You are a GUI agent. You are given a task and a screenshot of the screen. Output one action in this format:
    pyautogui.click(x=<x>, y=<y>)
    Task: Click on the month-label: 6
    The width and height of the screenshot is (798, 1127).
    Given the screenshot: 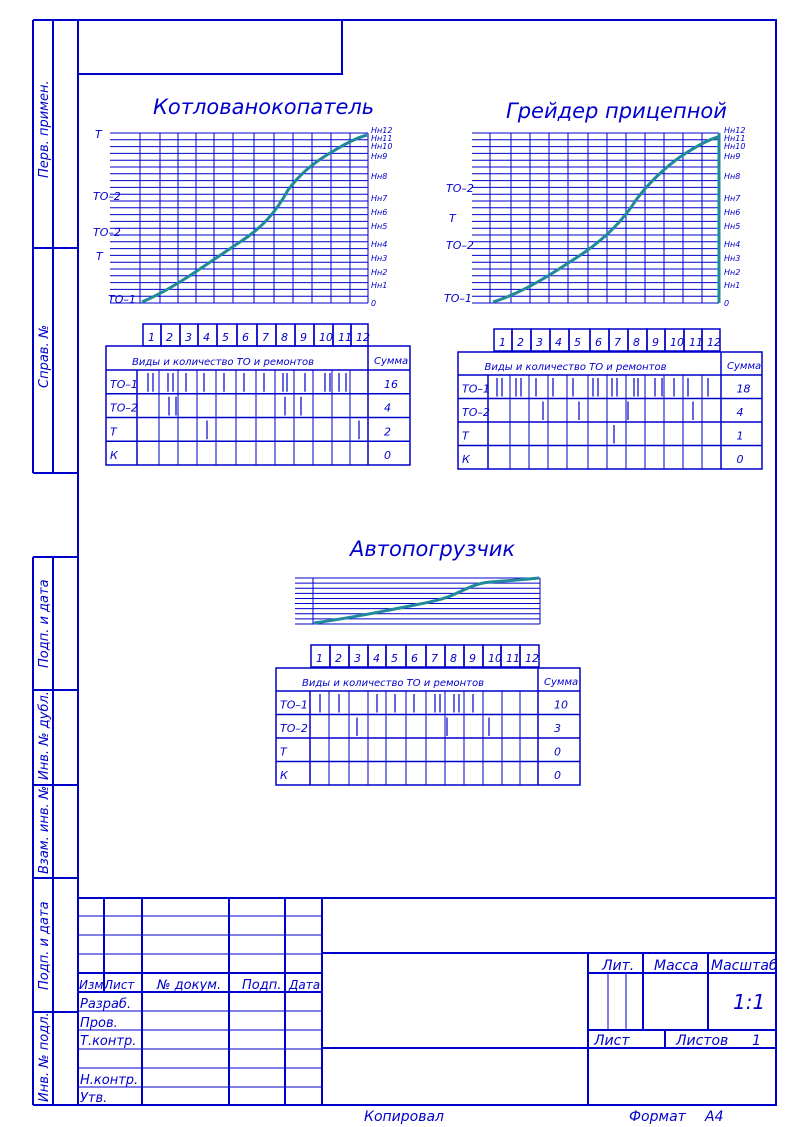 What is the action you would take?
    pyautogui.click(x=598, y=342)
    